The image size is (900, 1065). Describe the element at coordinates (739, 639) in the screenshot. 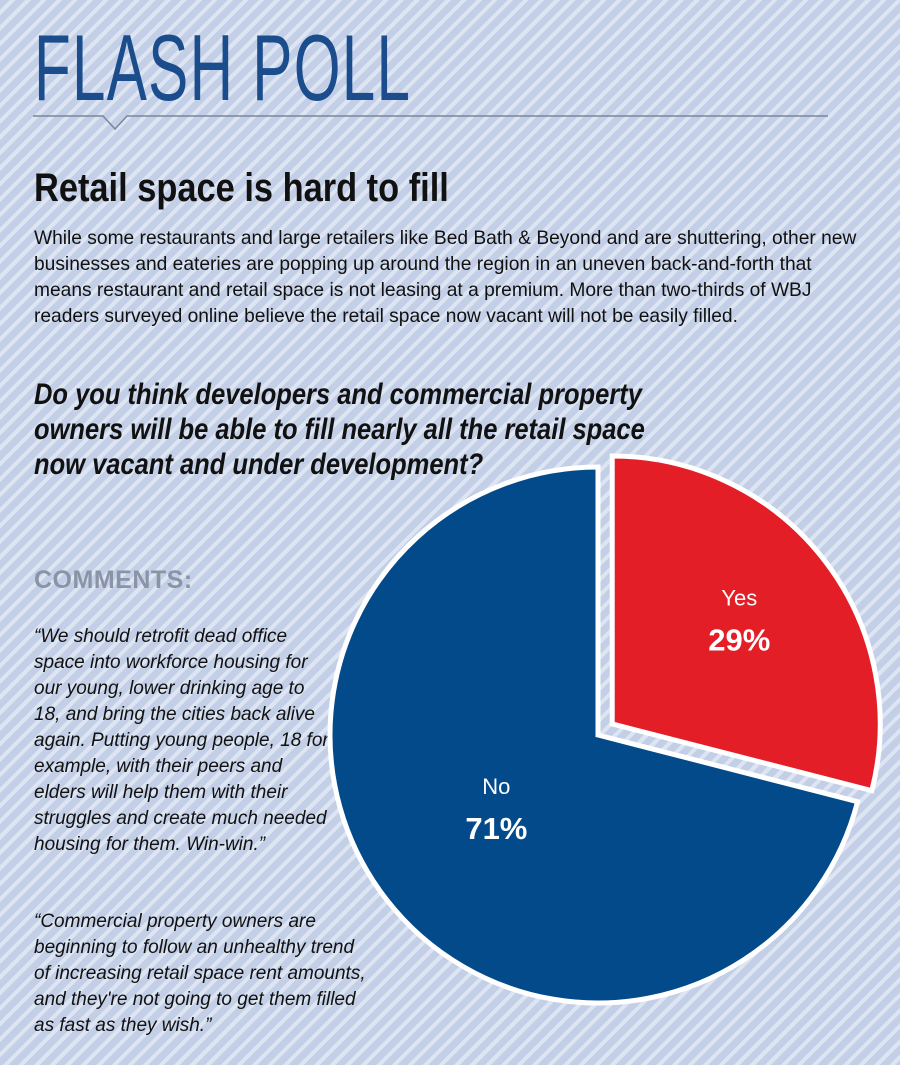

I see `slice-value-yes: 29%` at that location.